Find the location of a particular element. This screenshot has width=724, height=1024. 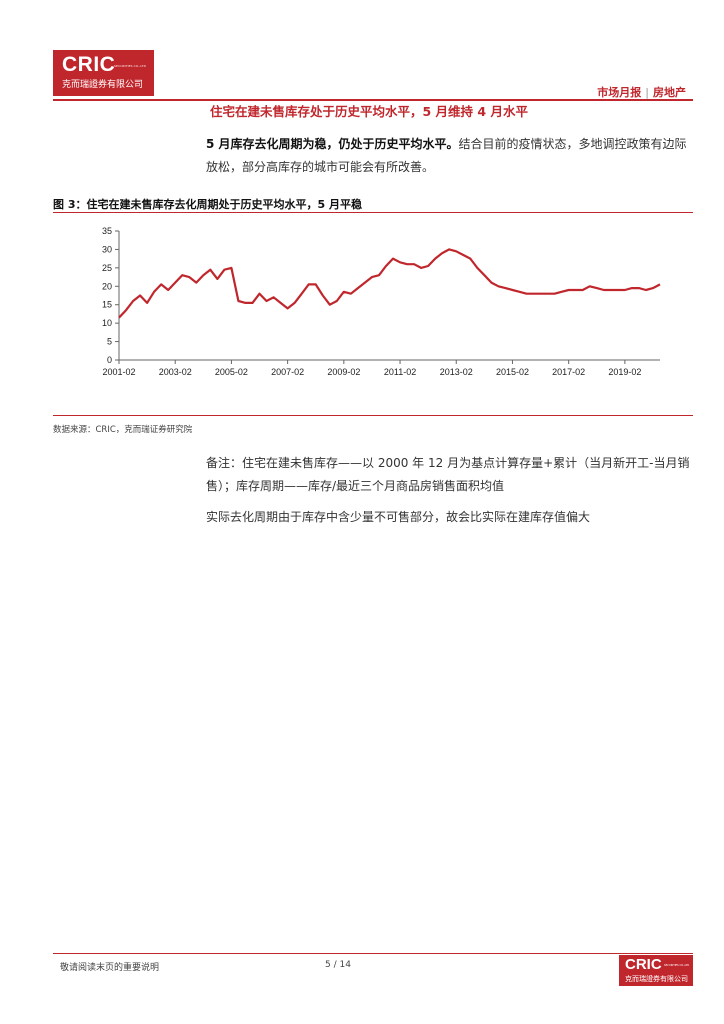

x-tick-label: 2011-02 is located at coordinates (400, 372).